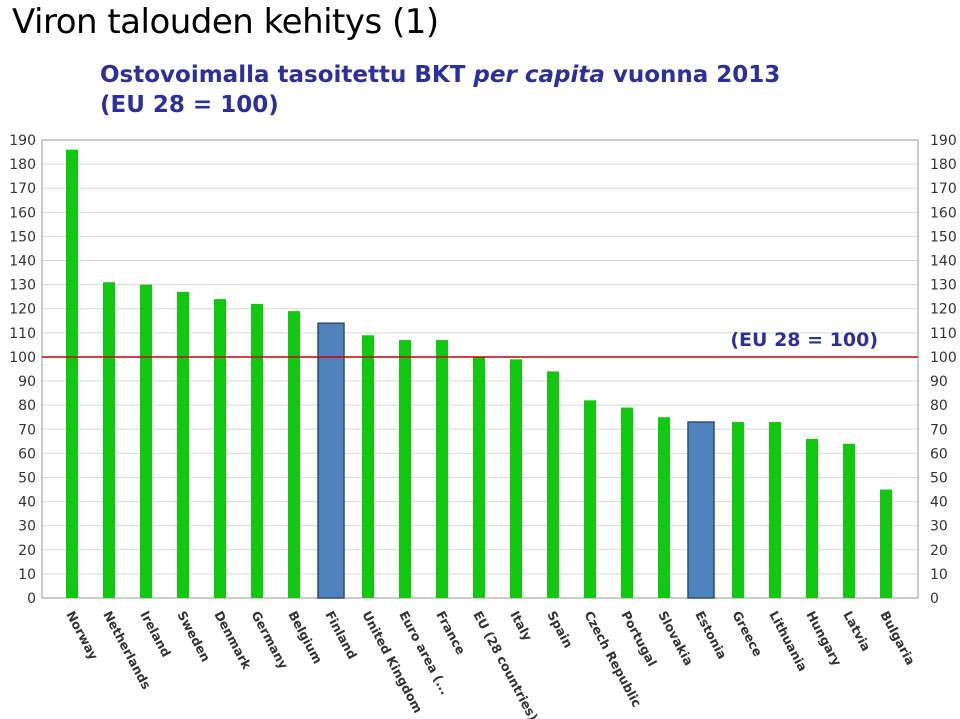 This screenshot has height=719, width=960. What do you see at coordinates (849, 520) in the screenshot?
I see `bar-latvia` at bounding box center [849, 520].